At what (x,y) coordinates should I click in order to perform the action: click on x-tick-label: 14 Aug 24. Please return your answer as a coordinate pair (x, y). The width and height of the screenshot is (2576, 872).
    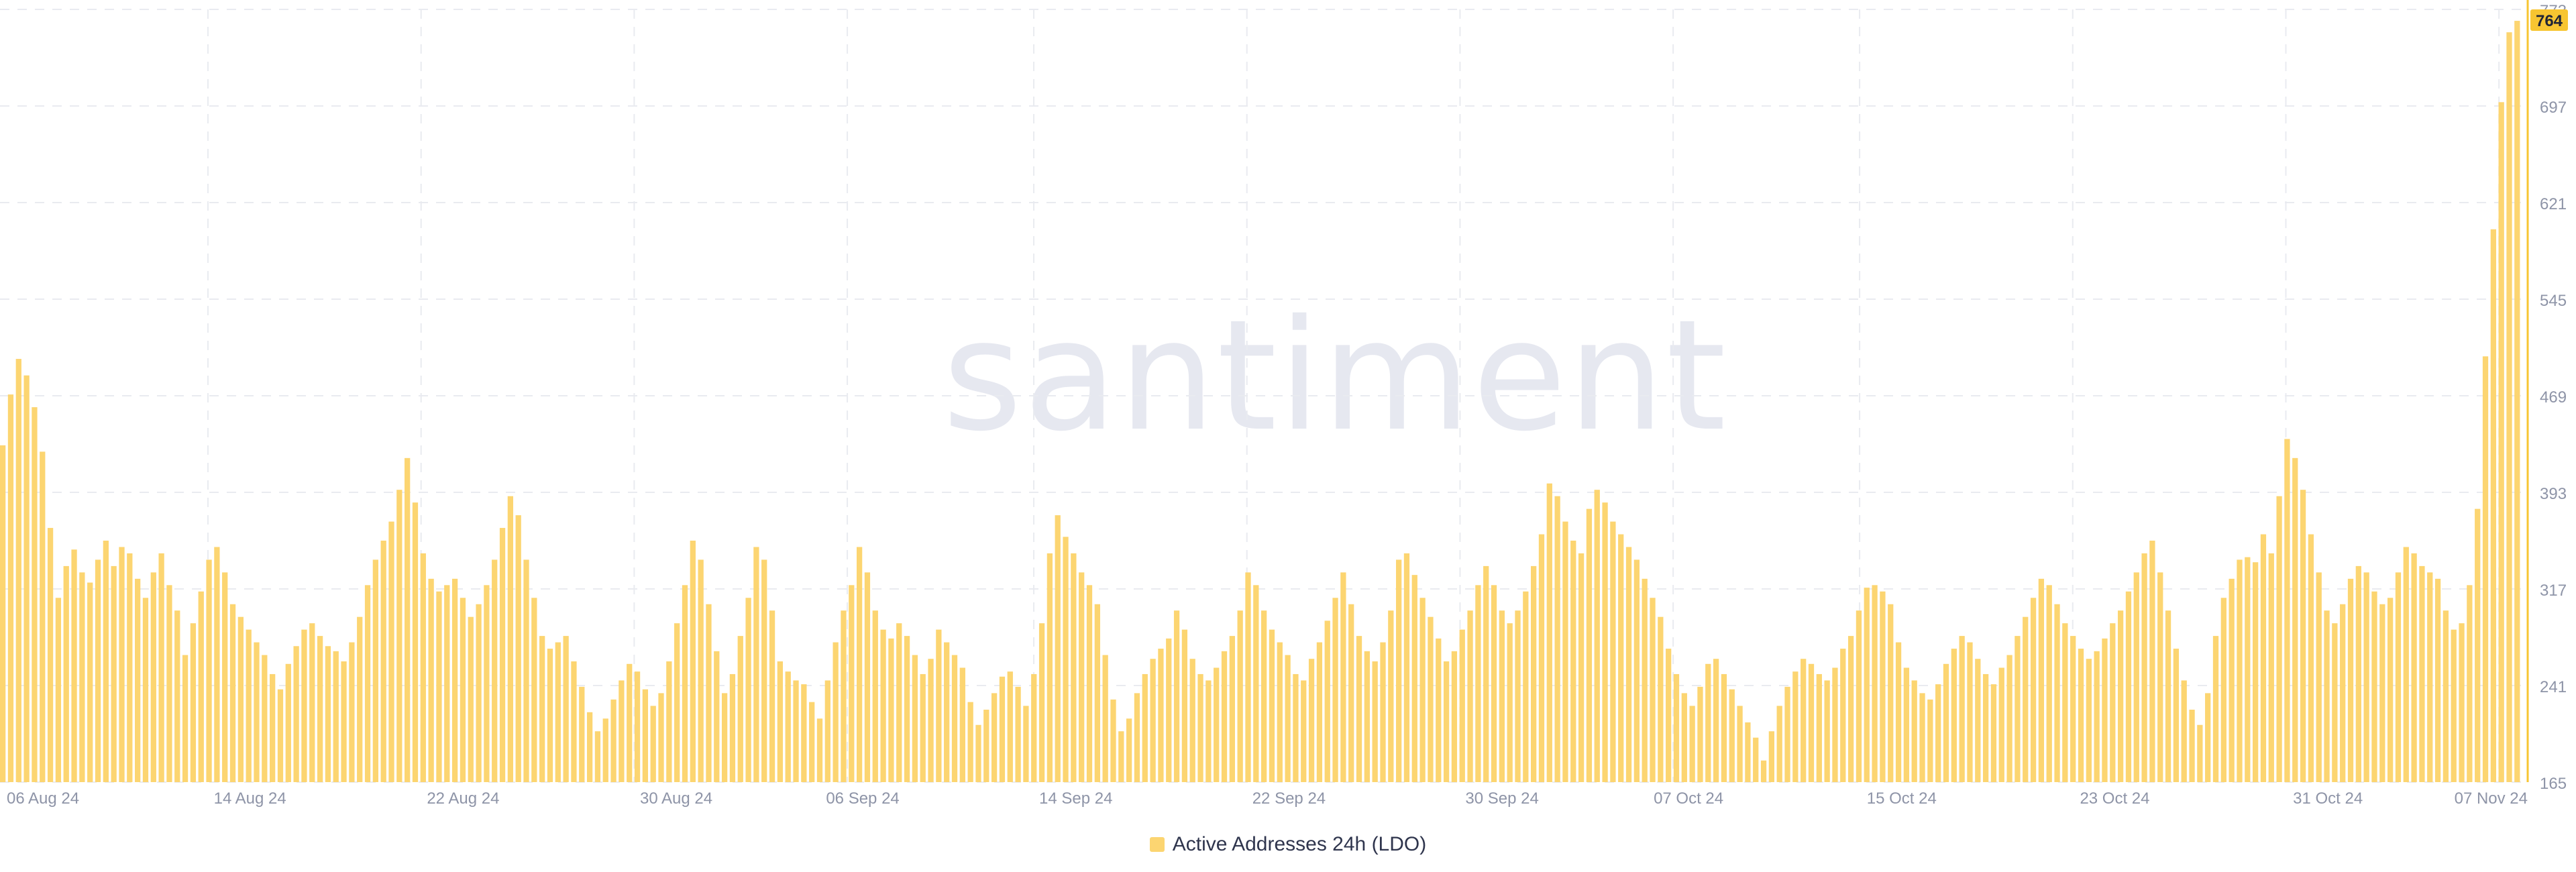
    Looking at the image, I should click on (250, 798).